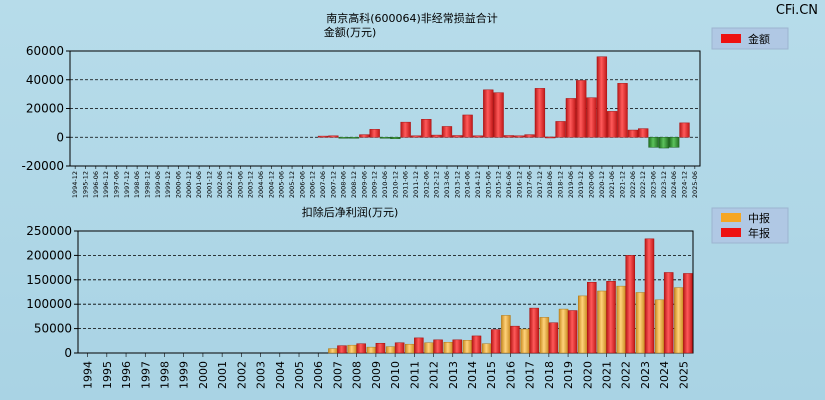 This screenshot has height=400, width=825. What do you see at coordinates (199, 184) in the screenshot?
I see `chart1-xtick-label: 2001-06` at bounding box center [199, 184].